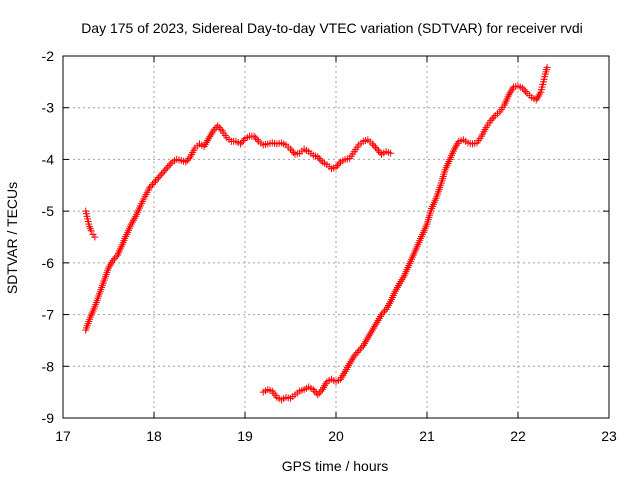  What do you see at coordinates (335, 466) in the screenshot?
I see `x-axis-label: GPS time / hours` at bounding box center [335, 466].